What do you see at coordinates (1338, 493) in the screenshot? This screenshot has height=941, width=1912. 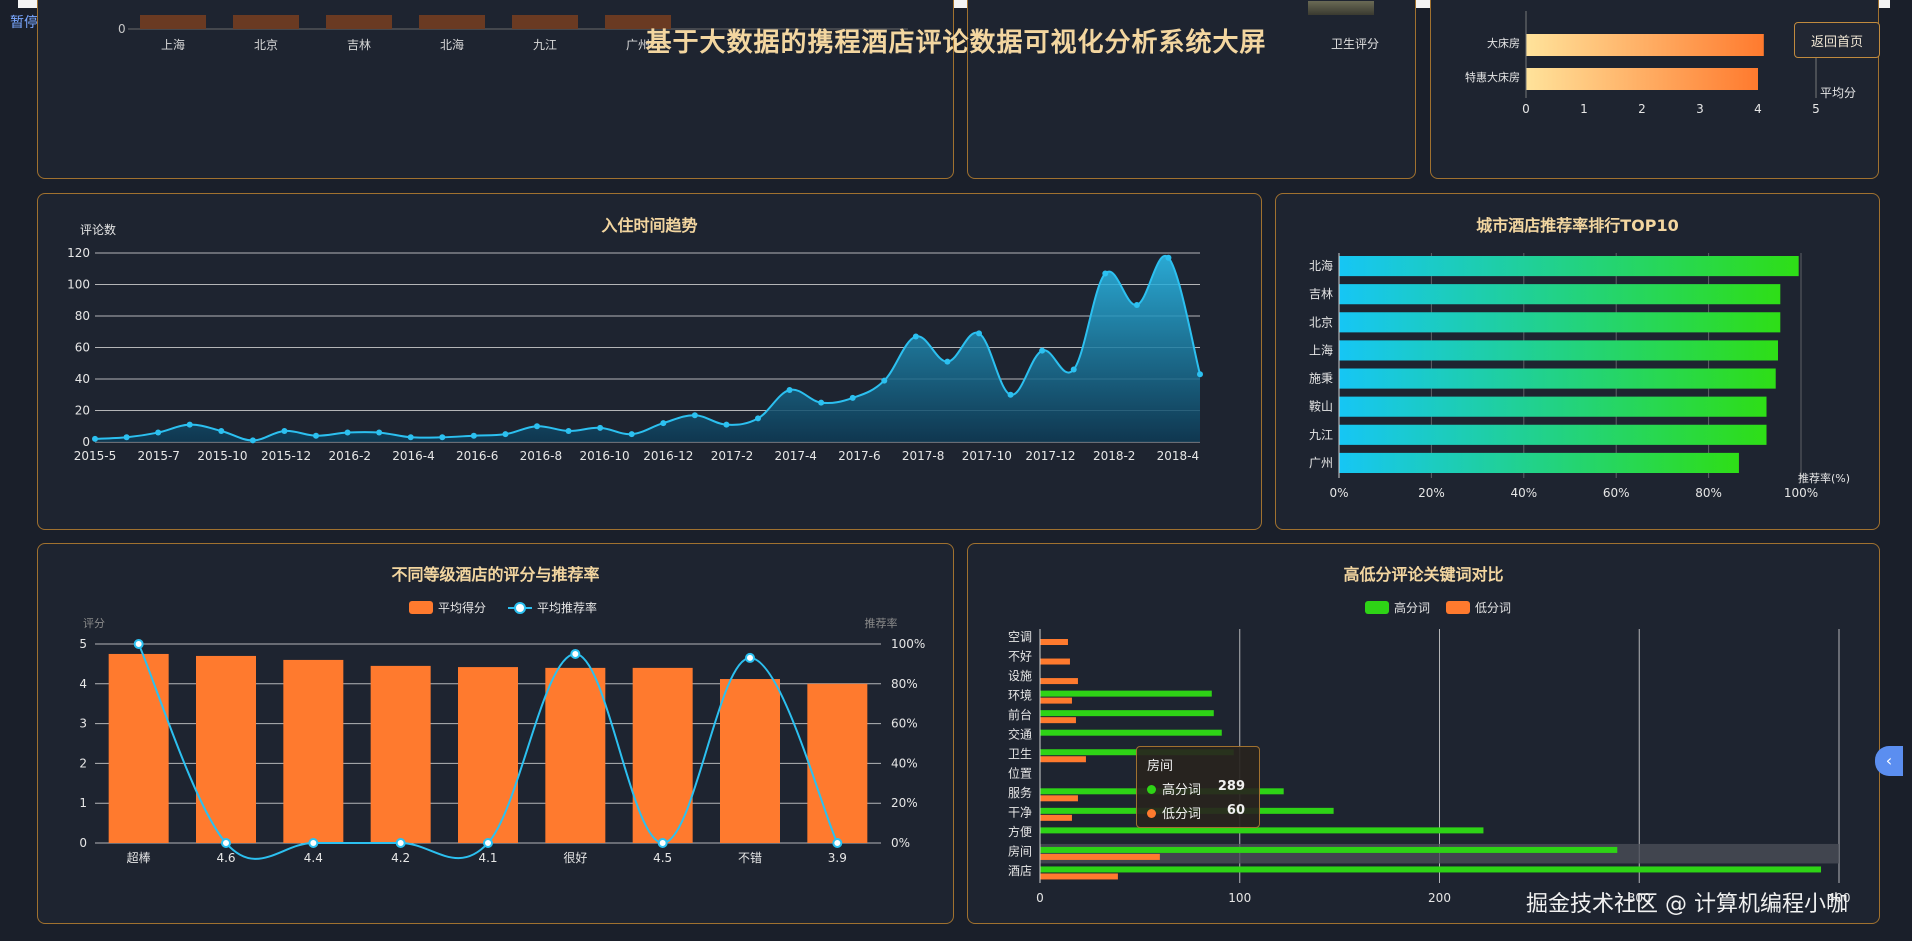 I see `x-tick-label: 0%` at bounding box center [1338, 493].